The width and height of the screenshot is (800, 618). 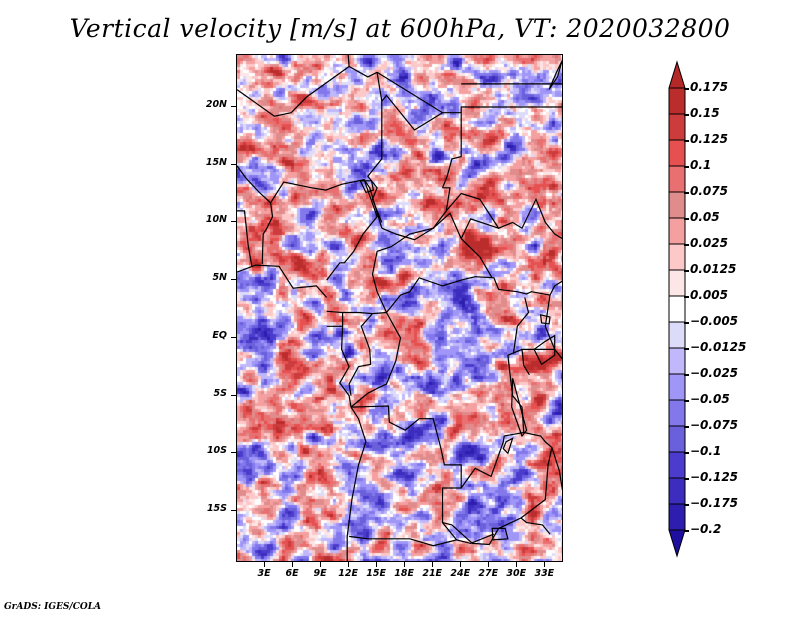 What do you see at coordinates (516, 573) in the screenshot?
I see `x-tick-label: 30E` at bounding box center [516, 573].